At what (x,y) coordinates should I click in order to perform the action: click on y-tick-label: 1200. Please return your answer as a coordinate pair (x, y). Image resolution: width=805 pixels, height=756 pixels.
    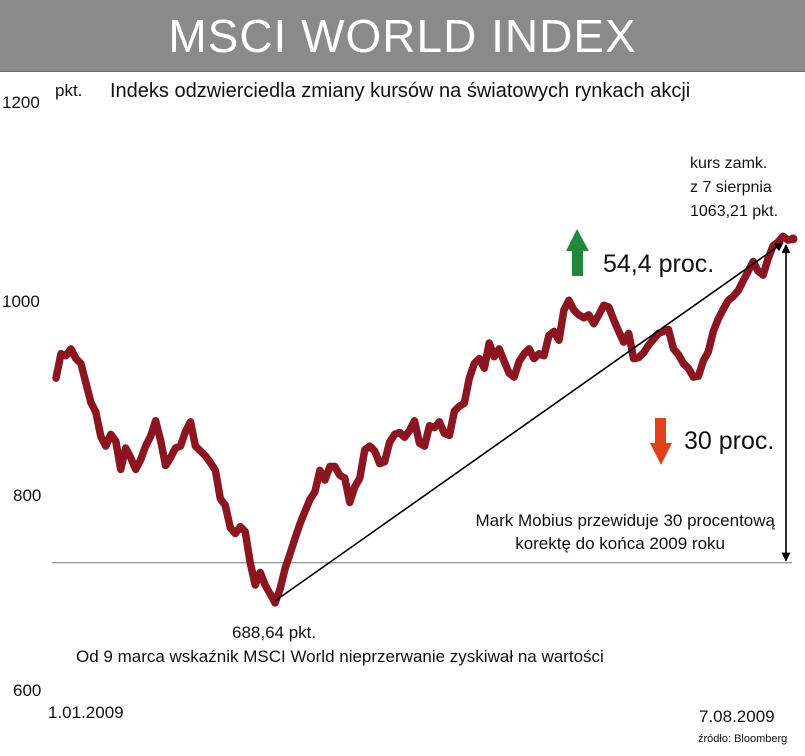
    Looking at the image, I should click on (21, 102).